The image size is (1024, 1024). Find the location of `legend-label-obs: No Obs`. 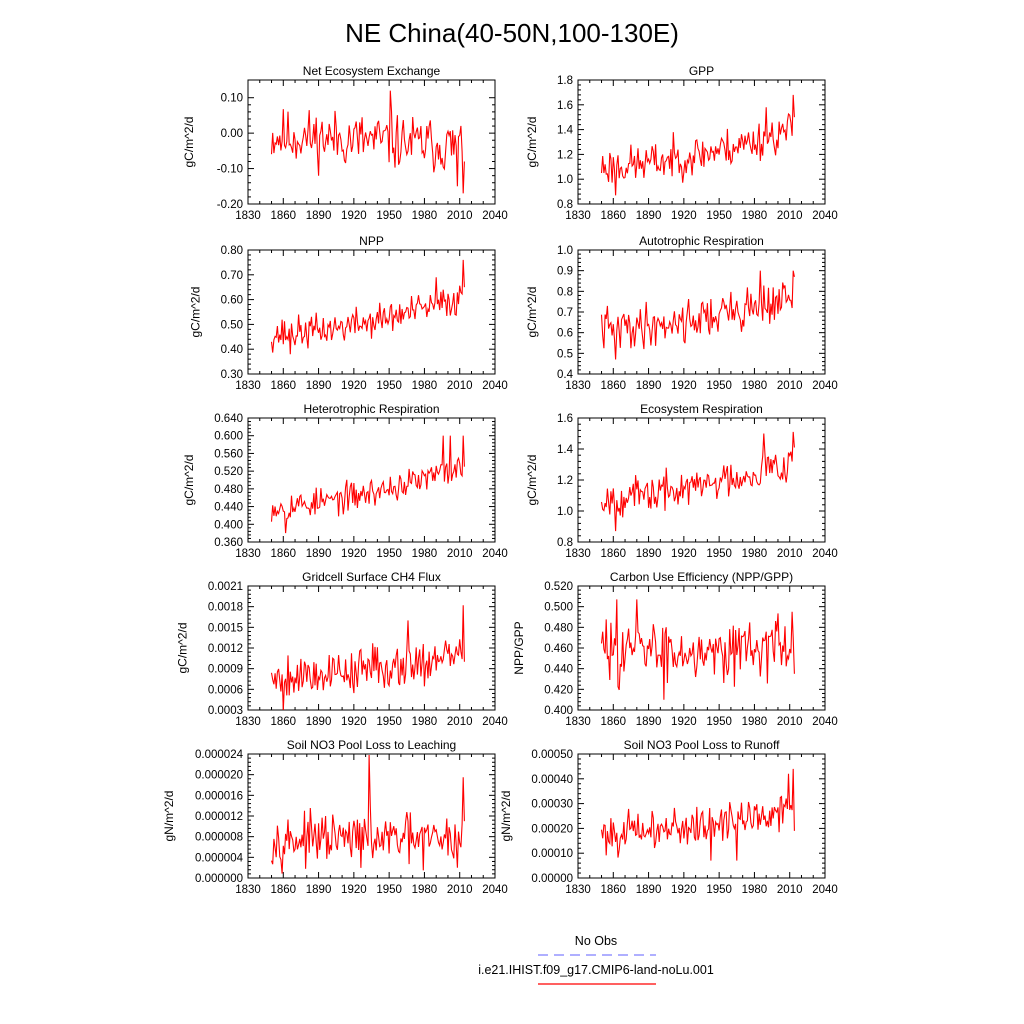

legend-label-obs: No Obs is located at coordinates (596, 941).